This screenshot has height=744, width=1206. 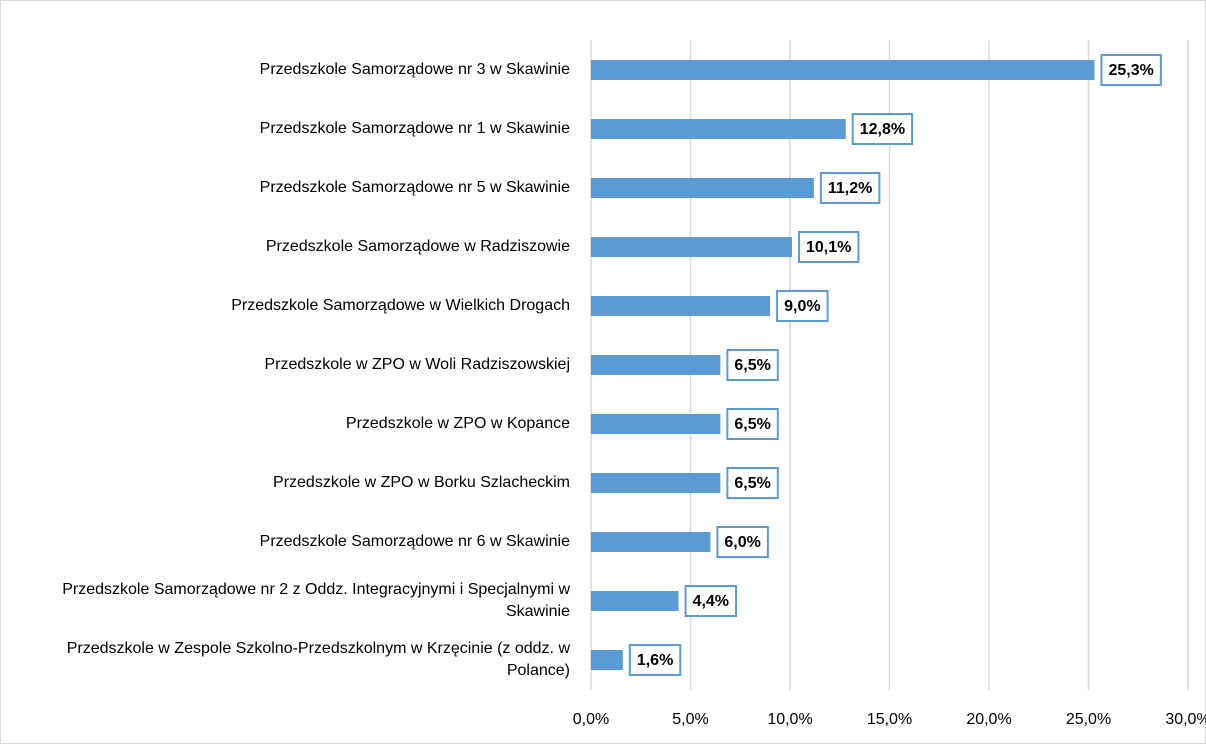 I want to click on data-label: 1,6%, so click(x=655, y=660).